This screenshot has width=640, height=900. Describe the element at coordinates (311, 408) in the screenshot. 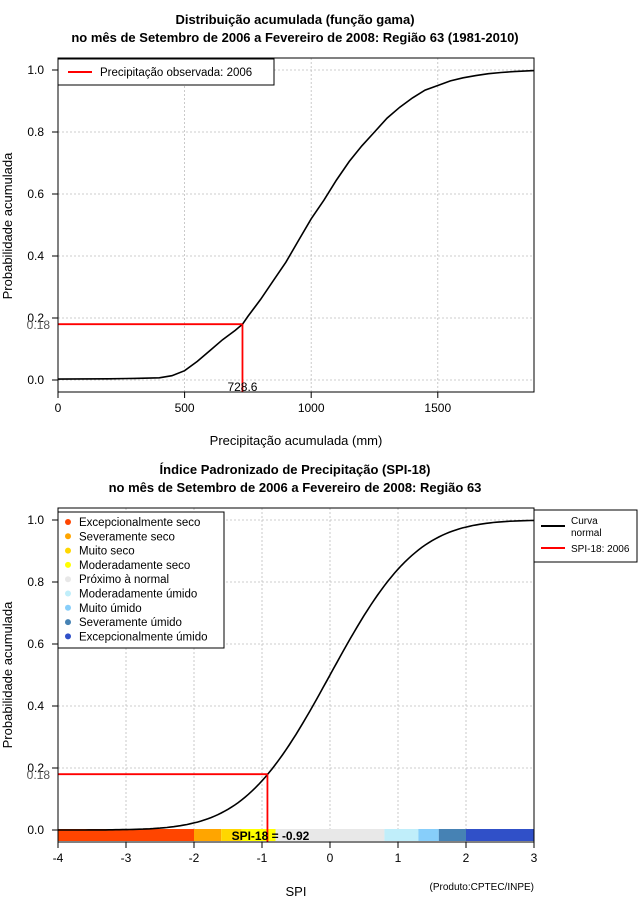

I see `c1-x-tick-label: 1000` at that location.